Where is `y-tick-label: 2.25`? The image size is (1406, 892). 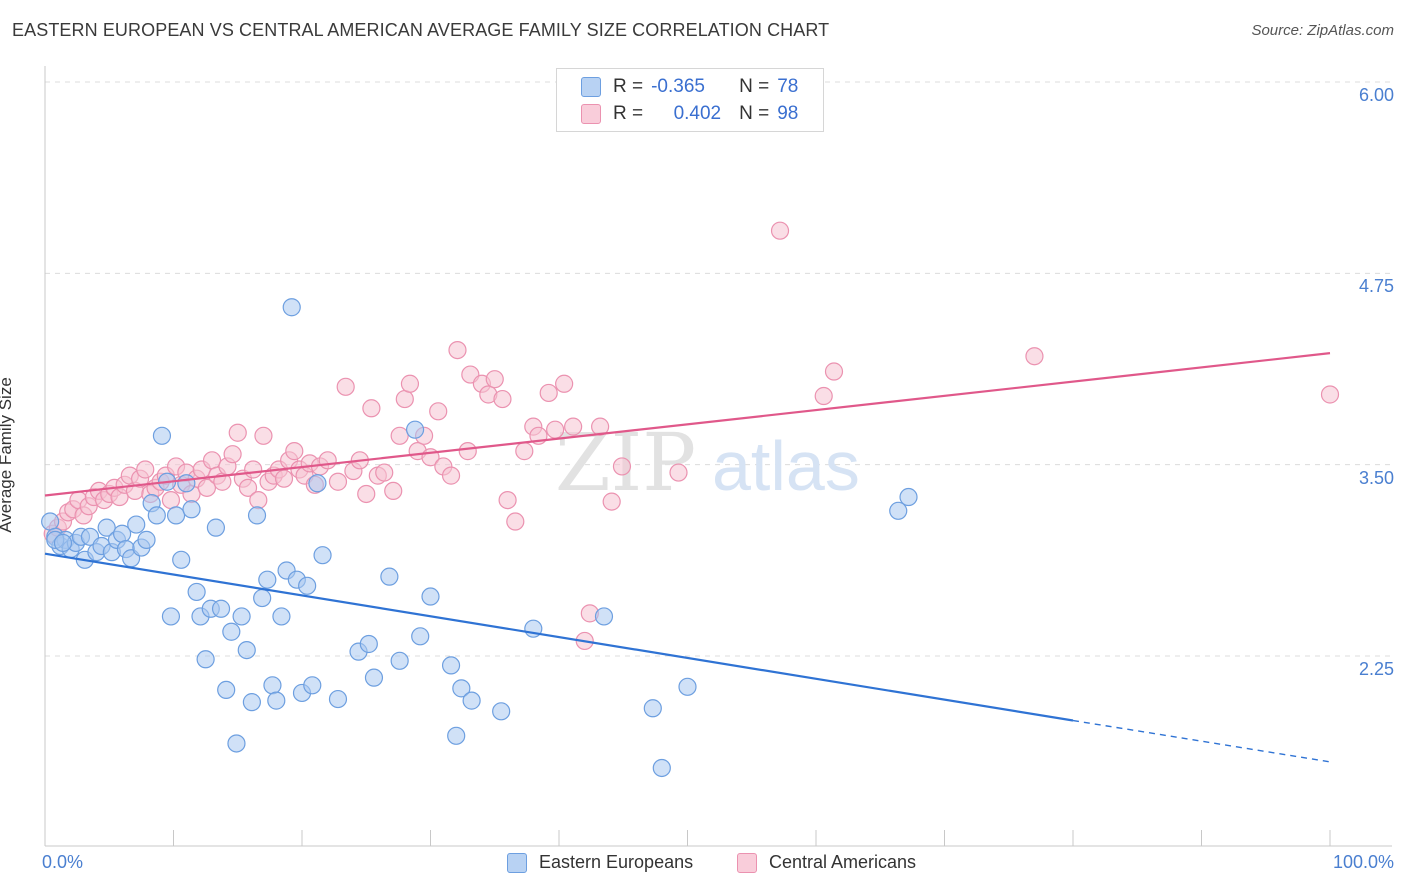 y-tick-label: 2.25 is located at coordinates (1376, 669).